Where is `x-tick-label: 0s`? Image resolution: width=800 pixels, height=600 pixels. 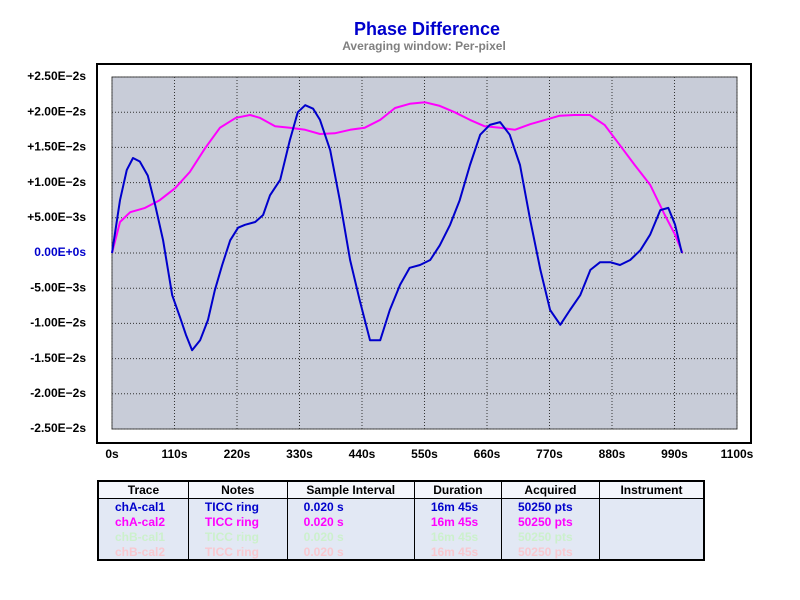
x-tick-label: 0s is located at coordinates (112, 454).